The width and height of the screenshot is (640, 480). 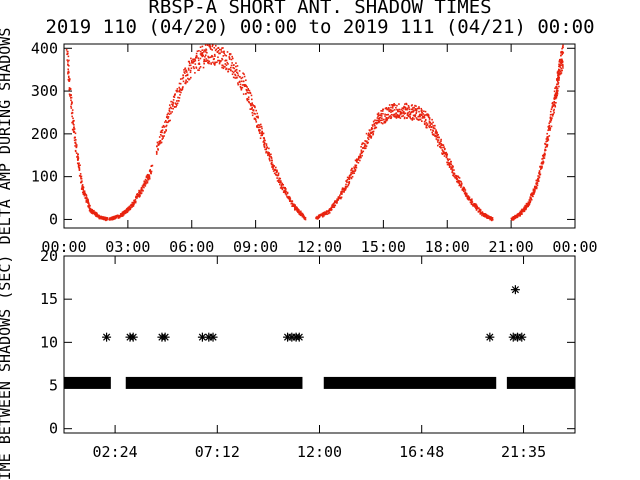 I want to click on interval-band, so click(x=410, y=382).